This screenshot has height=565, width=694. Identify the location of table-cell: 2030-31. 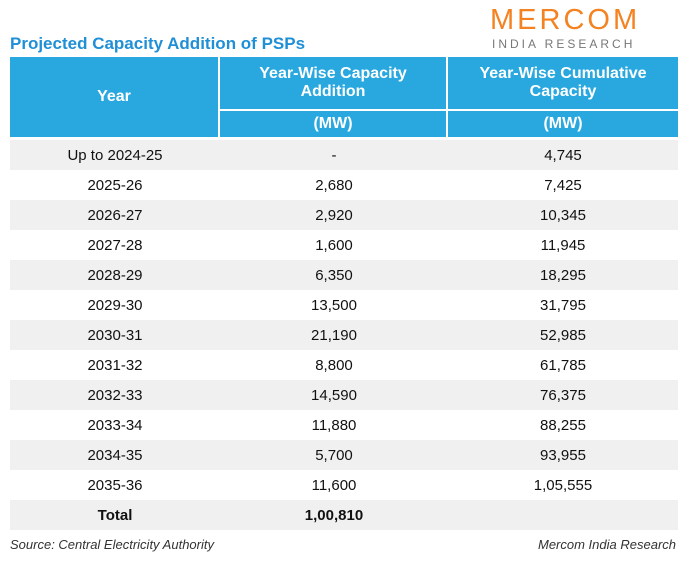
(115, 335).